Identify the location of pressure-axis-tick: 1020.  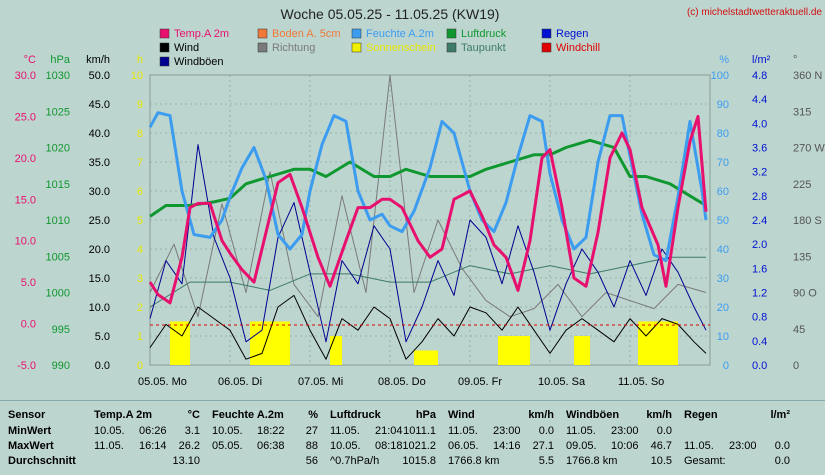
(58, 149).